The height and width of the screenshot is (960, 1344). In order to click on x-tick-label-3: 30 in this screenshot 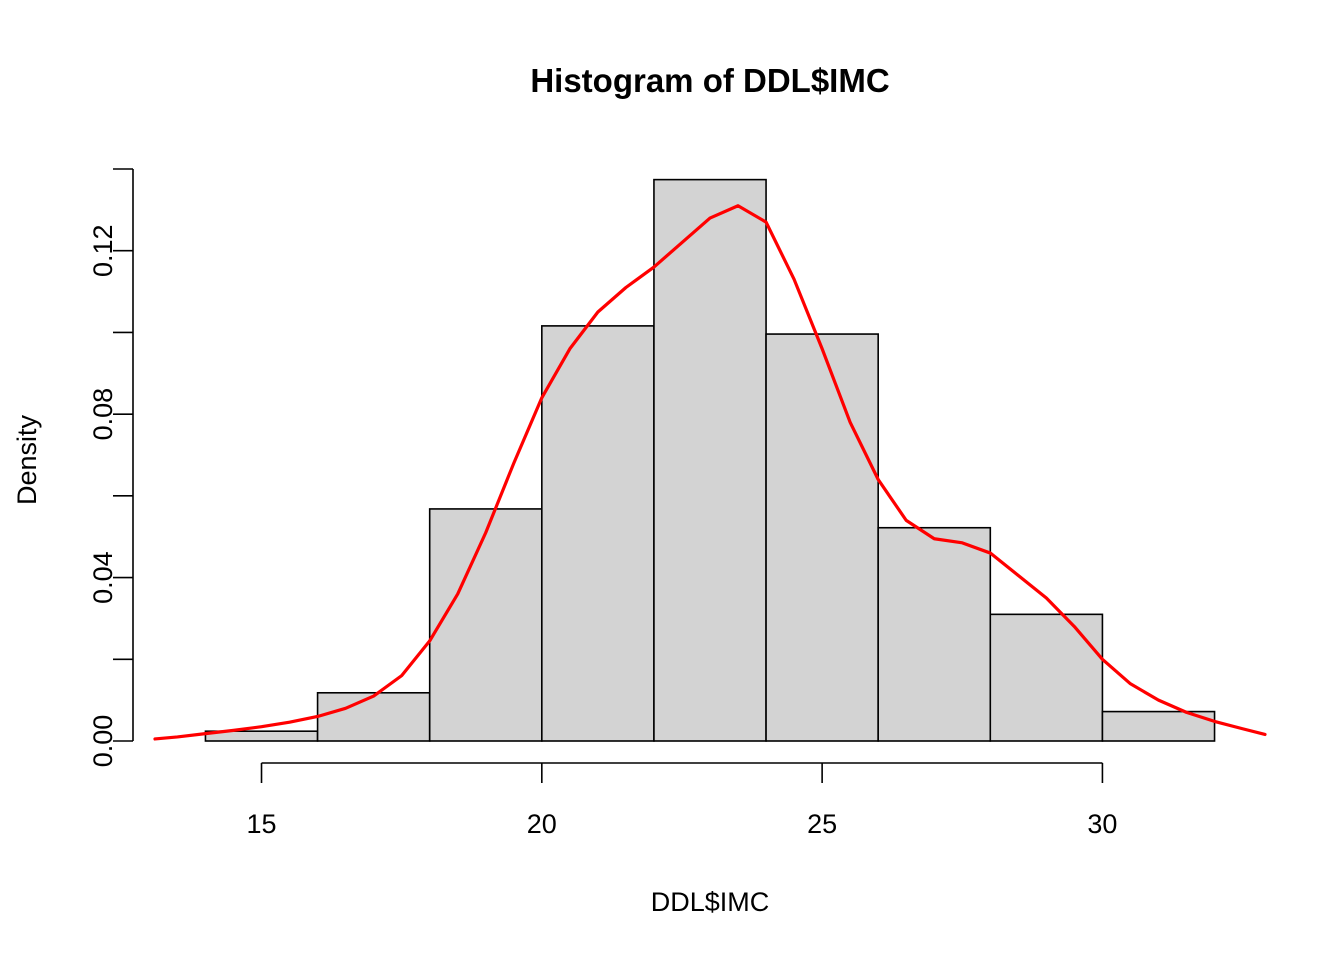, I will do `click(1102, 824)`.